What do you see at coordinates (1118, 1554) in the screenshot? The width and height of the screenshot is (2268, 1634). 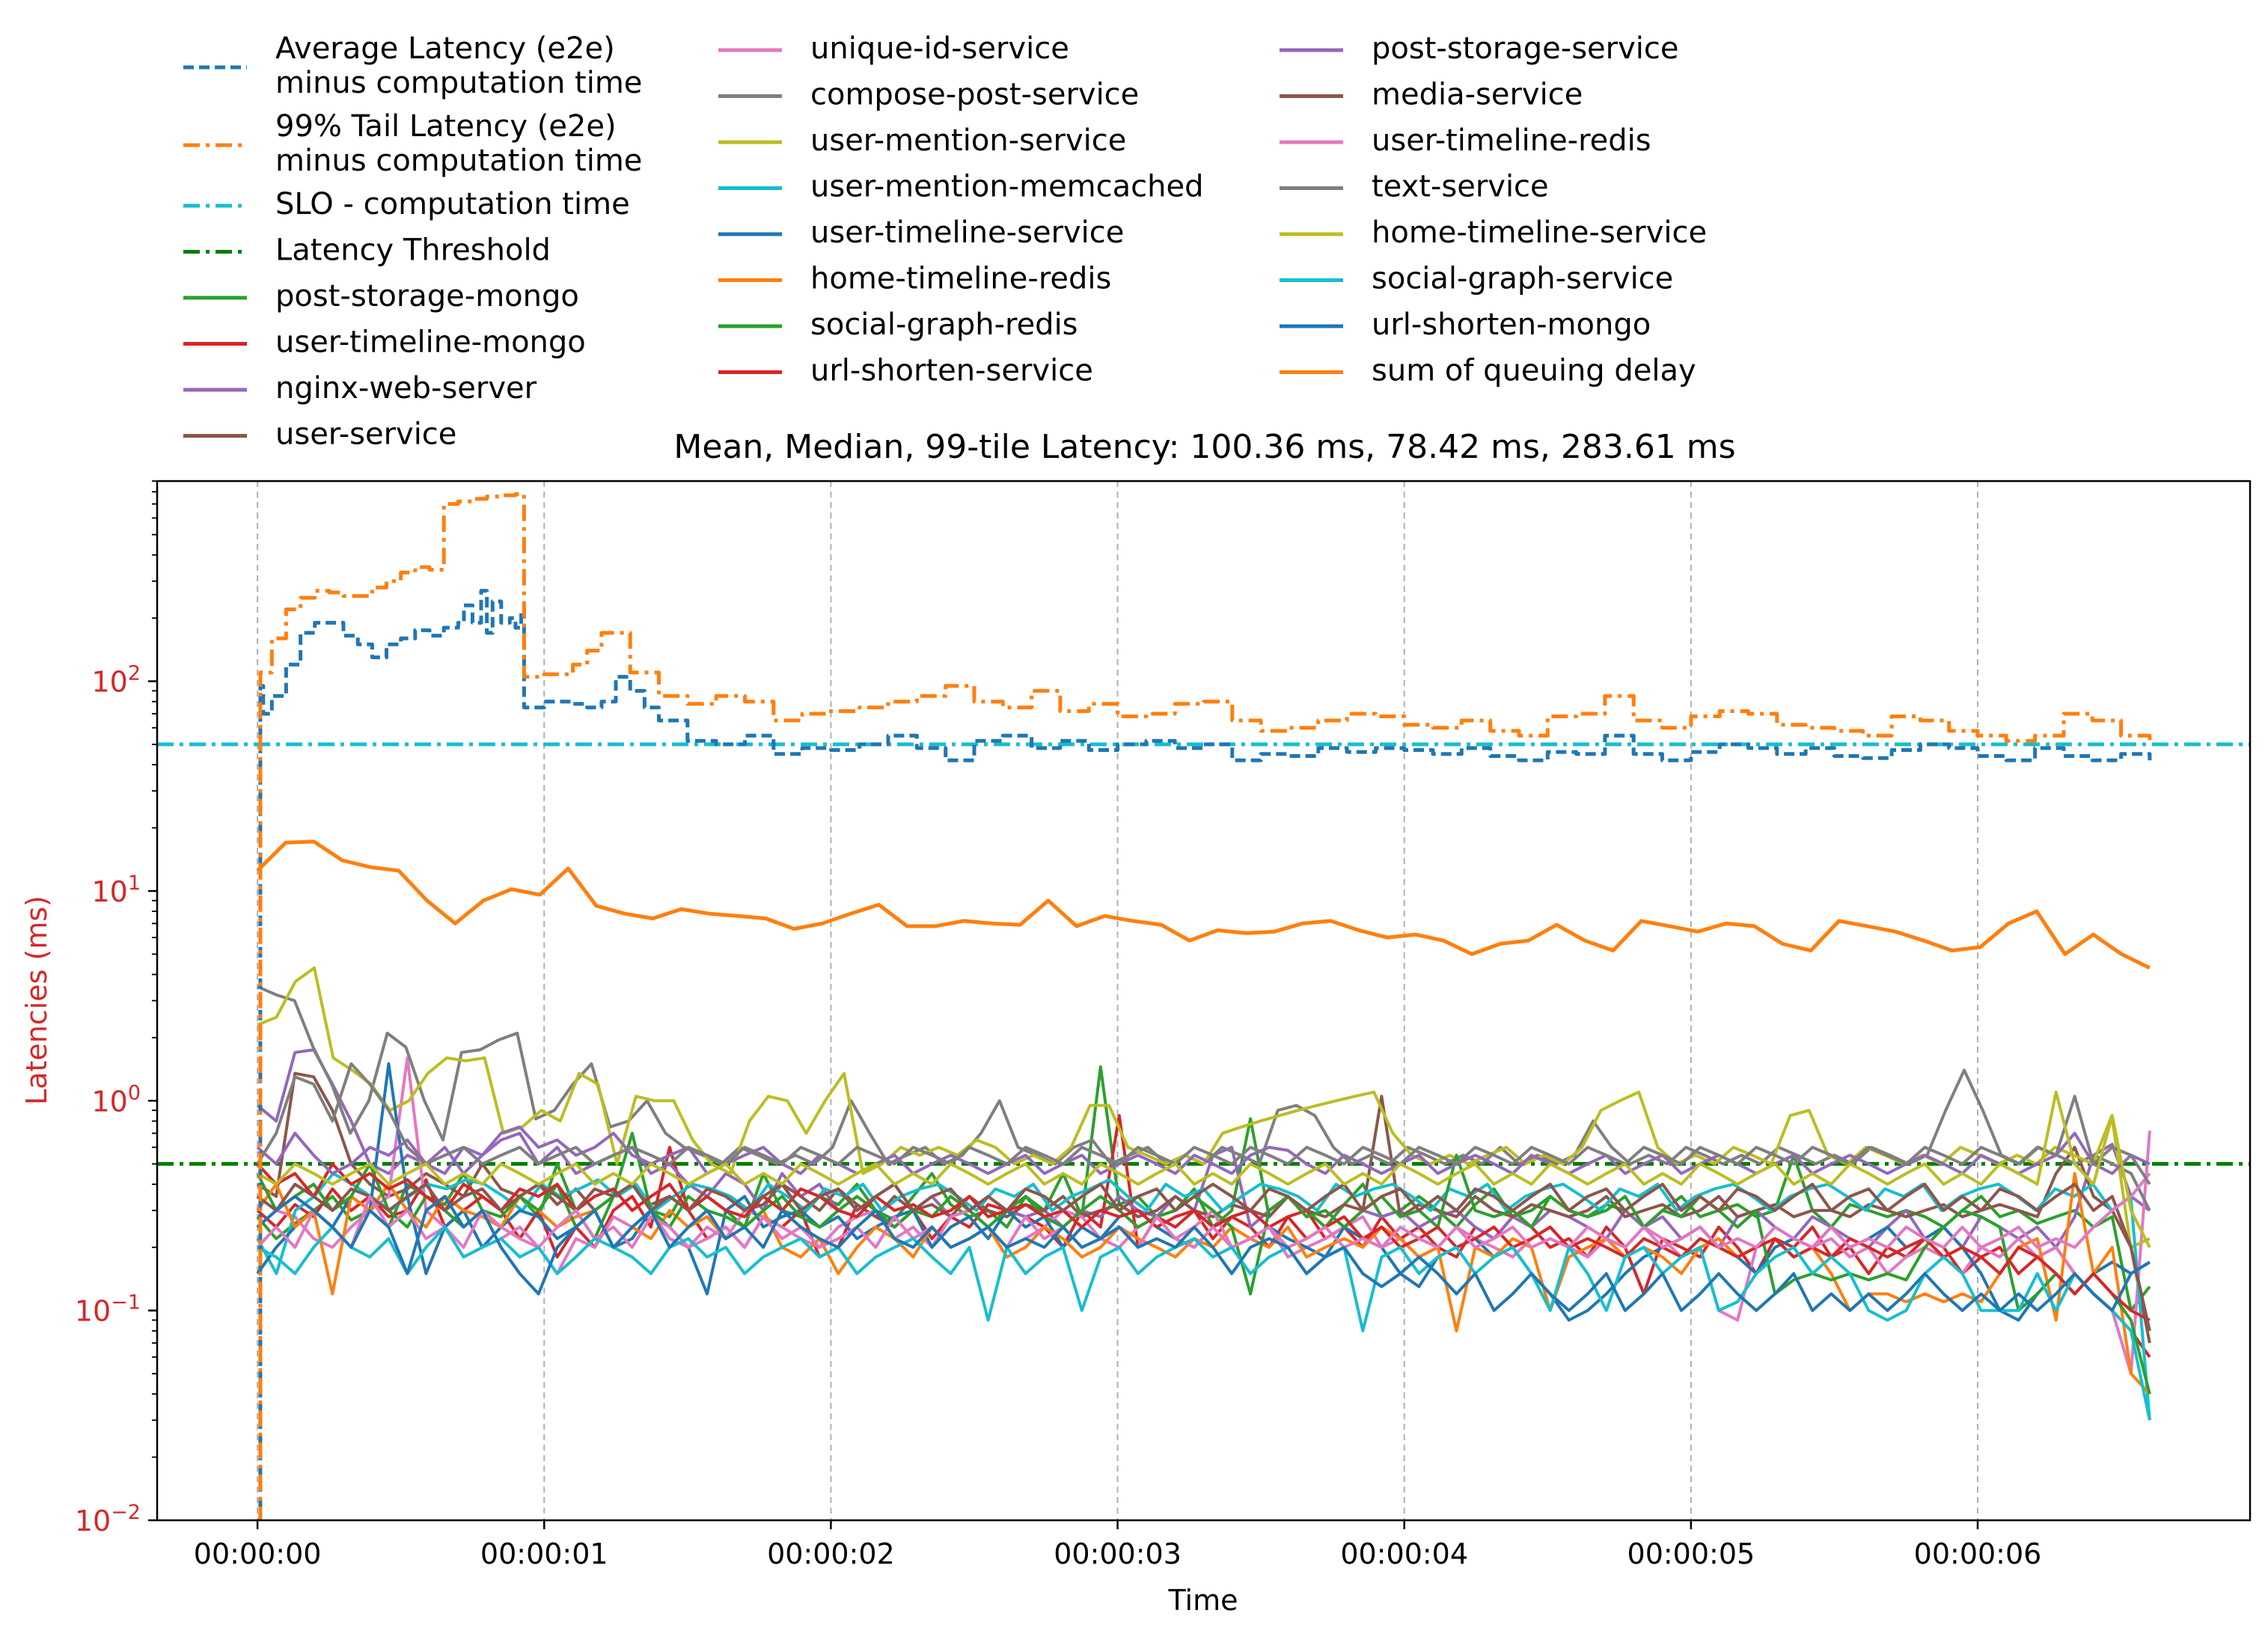 I see `x-tick-label-3: 00:00:03` at bounding box center [1118, 1554].